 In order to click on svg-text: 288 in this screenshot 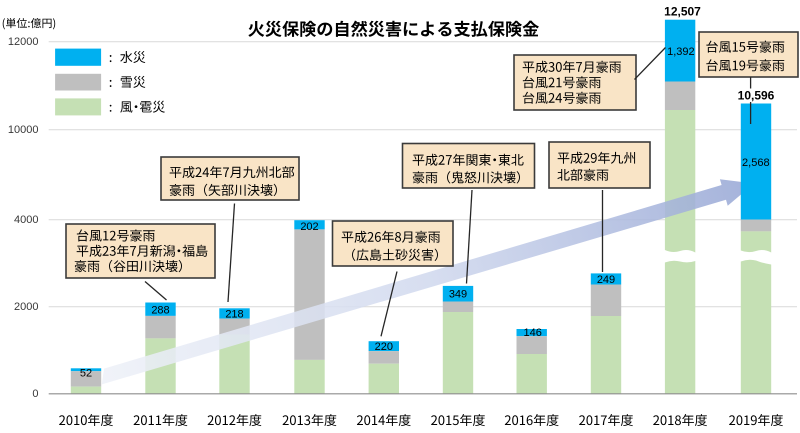, I will do `click(160, 311)`.